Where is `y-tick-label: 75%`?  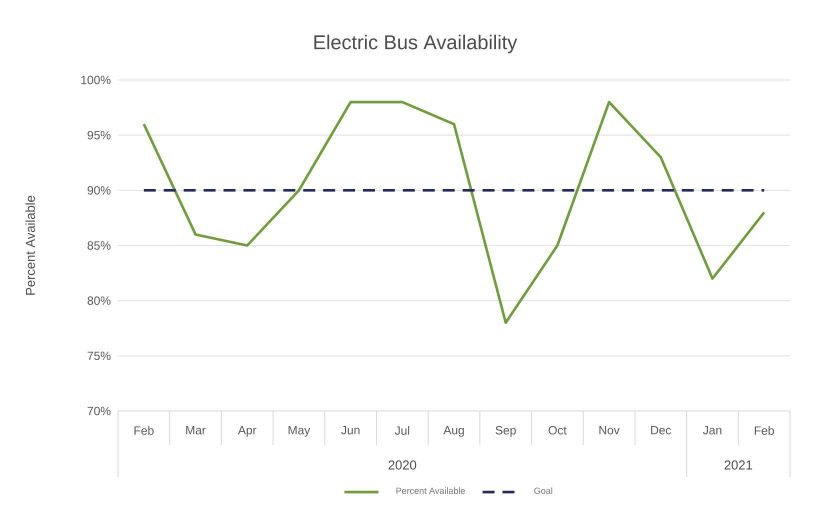
y-tick-label: 75% is located at coordinates (99, 356).